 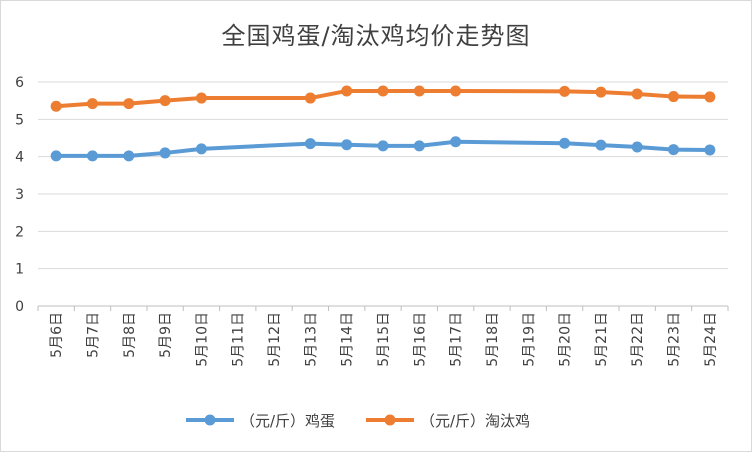 What do you see at coordinates (311, 339) in the screenshot?
I see `x-tick-label: 5月13日` at bounding box center [311, 339].